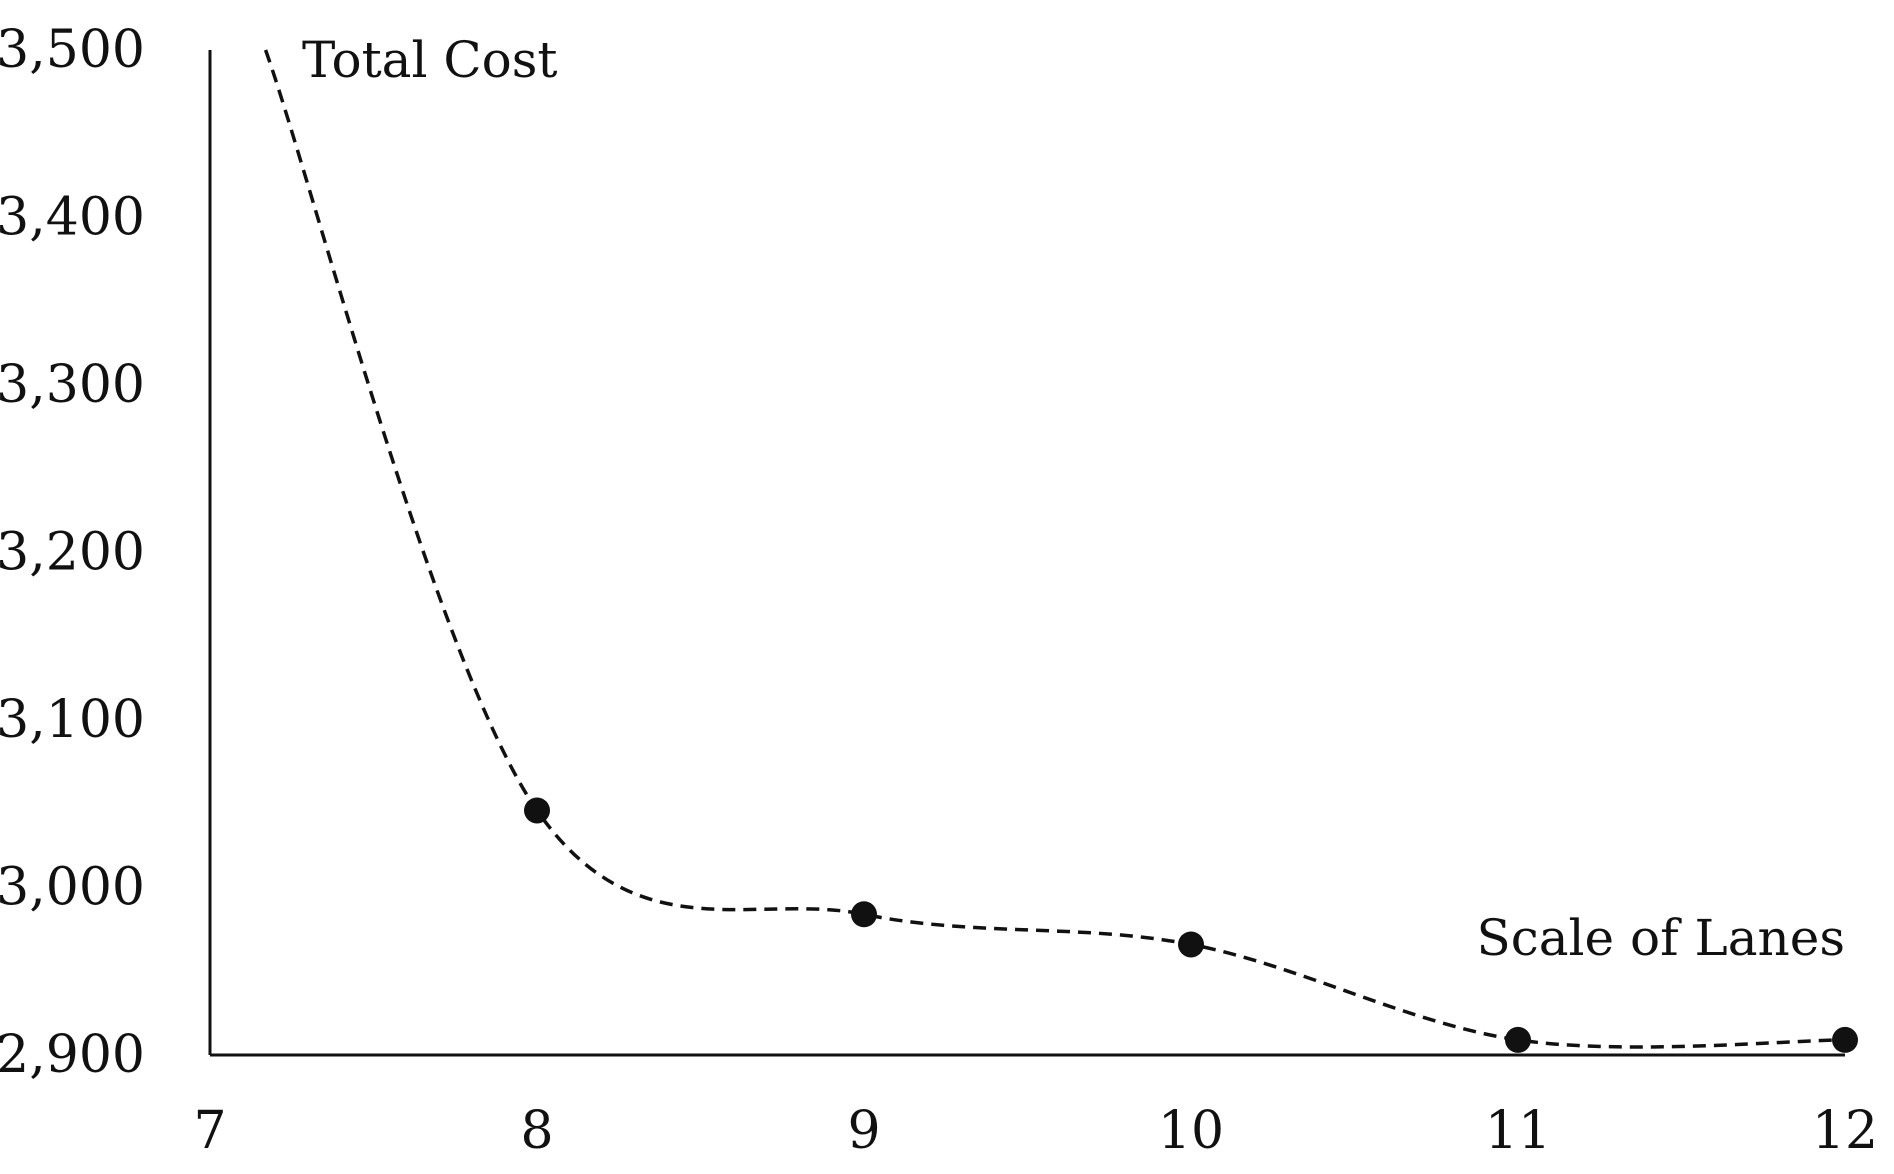 The width and height of the screenshot is (1894, 1174). I want to click on y-tick-label: 2,900, so click(72, 1055).